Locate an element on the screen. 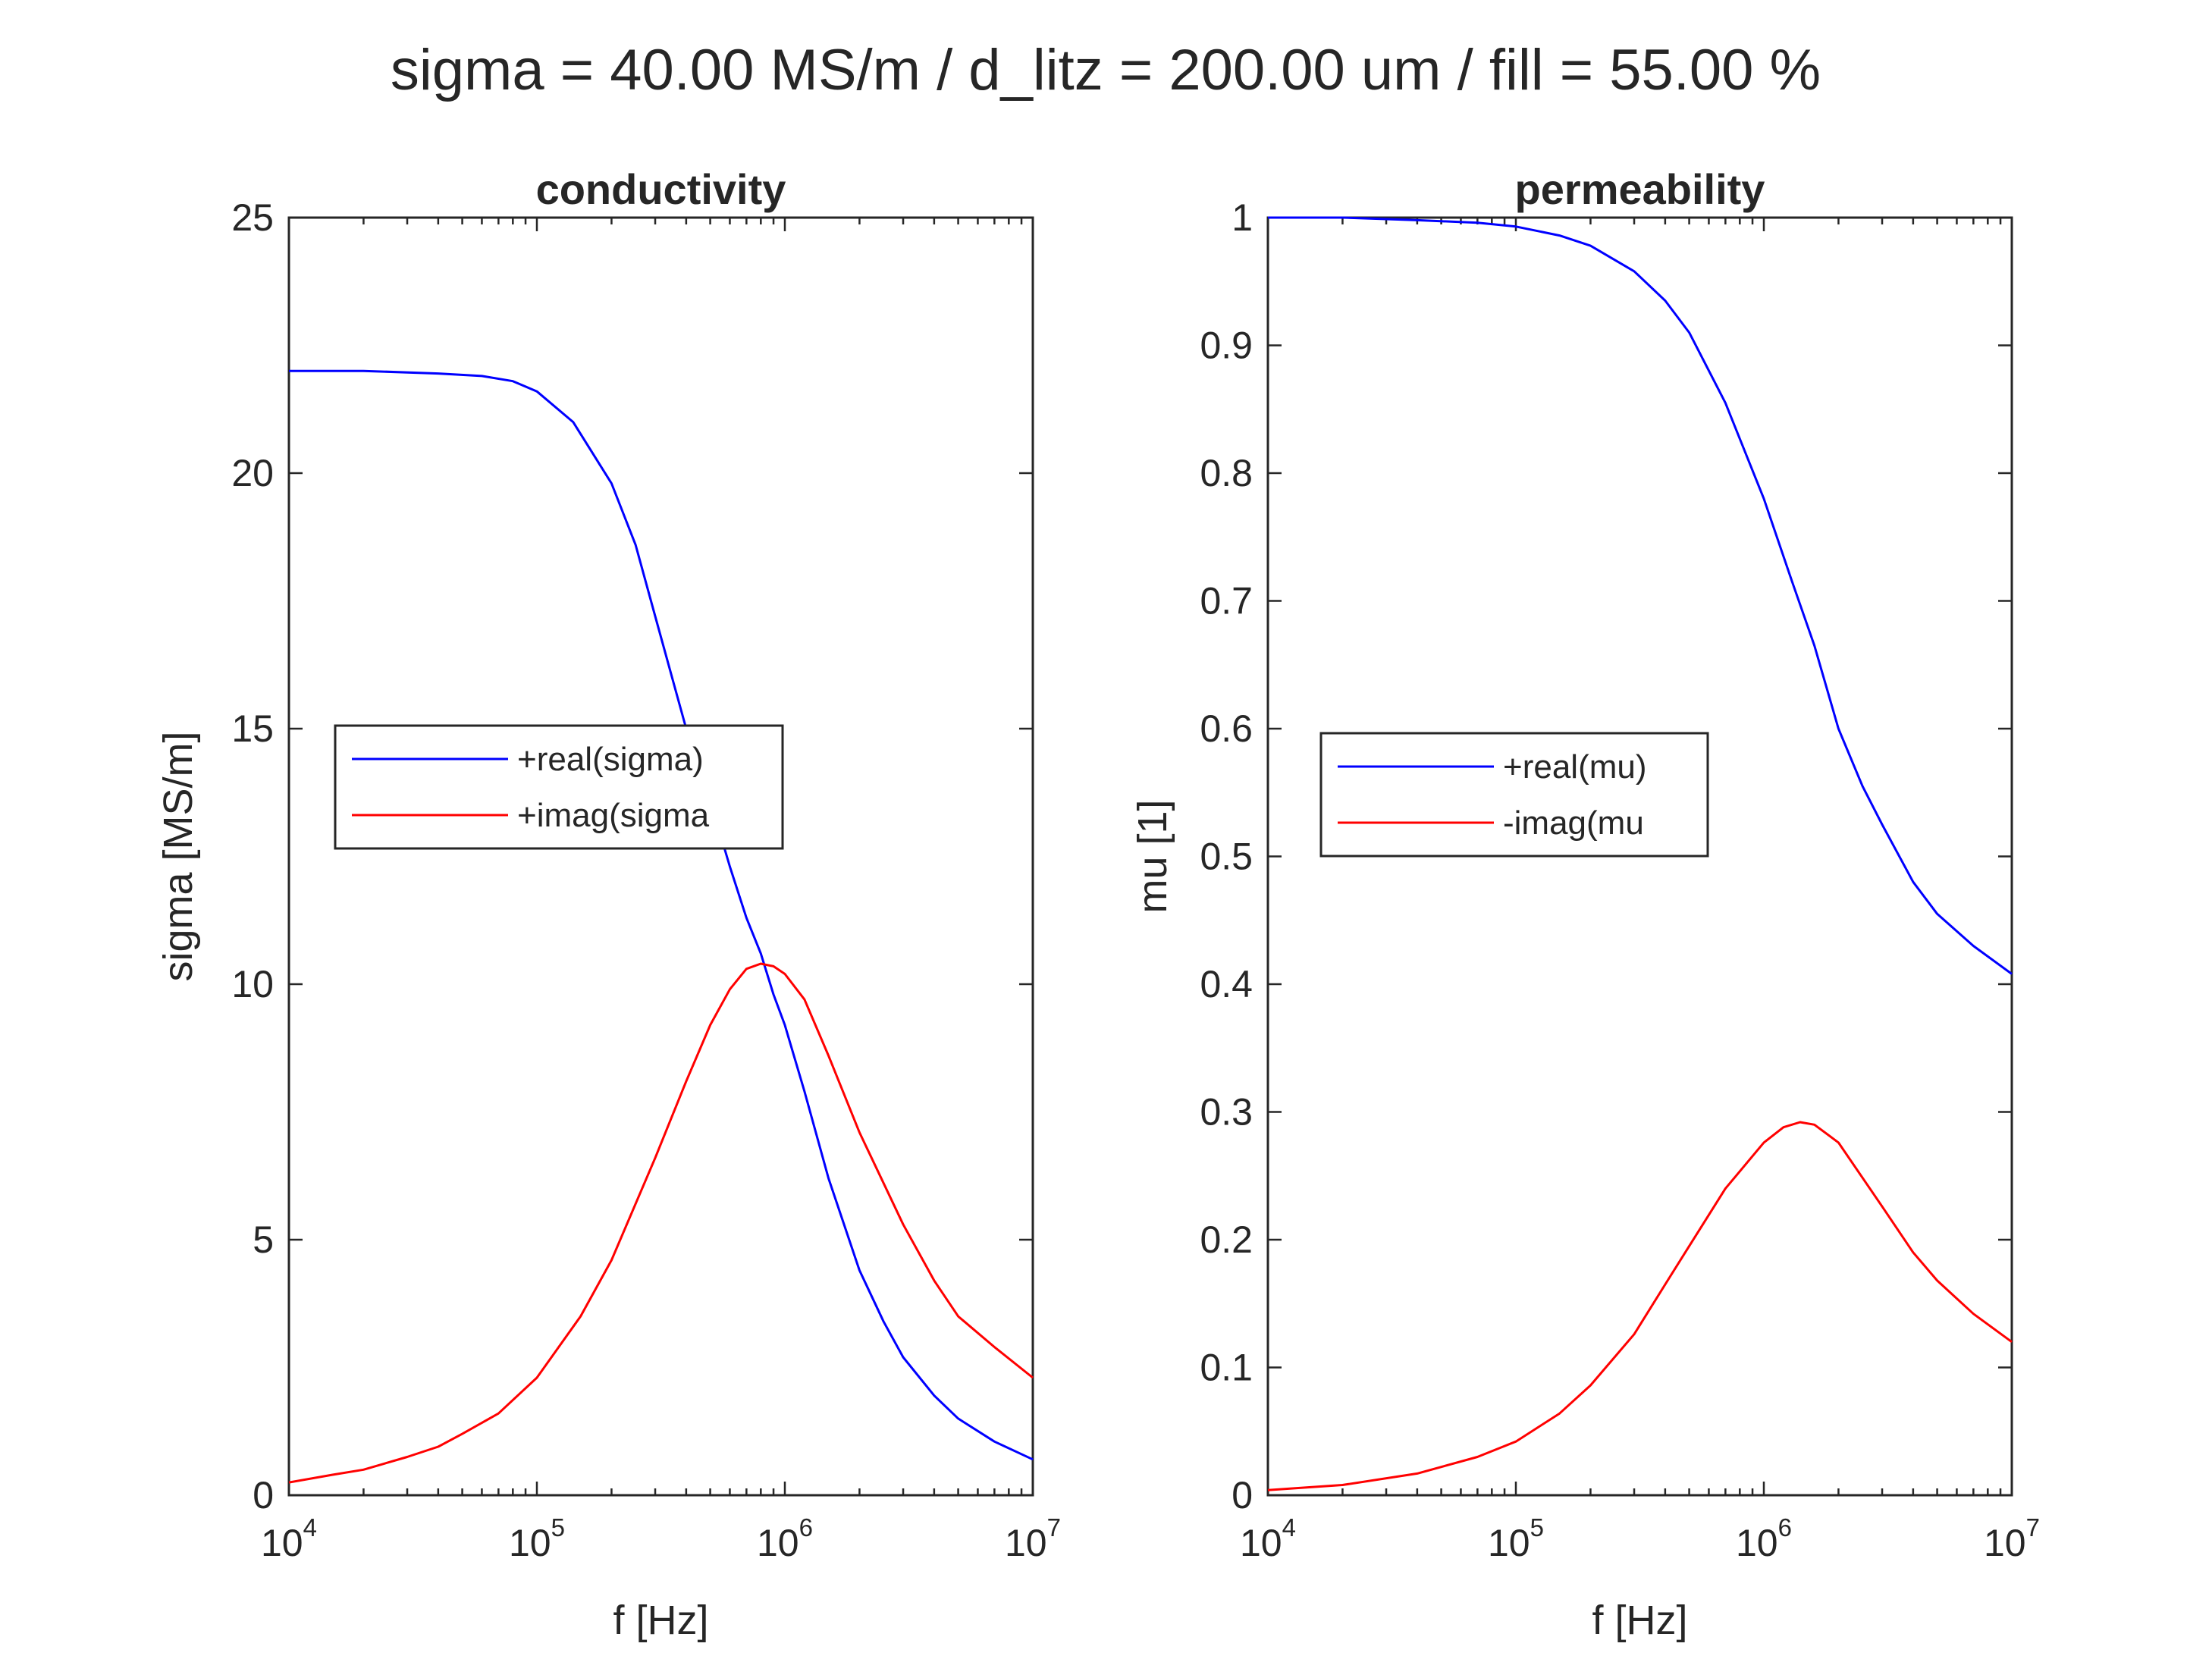 The width and height of the screenshot is (2212, 1659). conductivity-y-tick-label: 10 is located at coordinates (252, 984).